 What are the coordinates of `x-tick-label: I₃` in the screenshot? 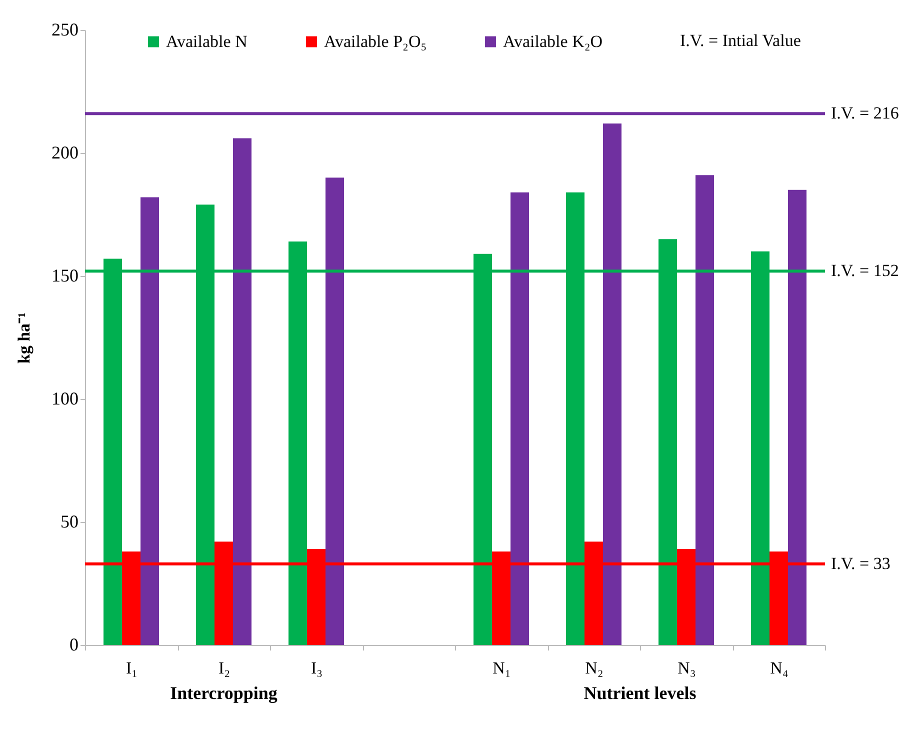 It's located at (316, 668).